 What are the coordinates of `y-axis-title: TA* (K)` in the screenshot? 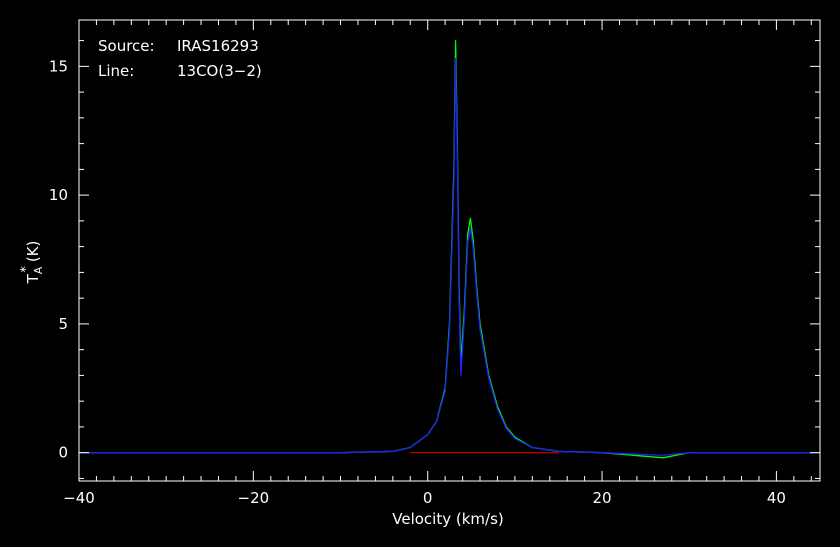 It's located at (32, 263).